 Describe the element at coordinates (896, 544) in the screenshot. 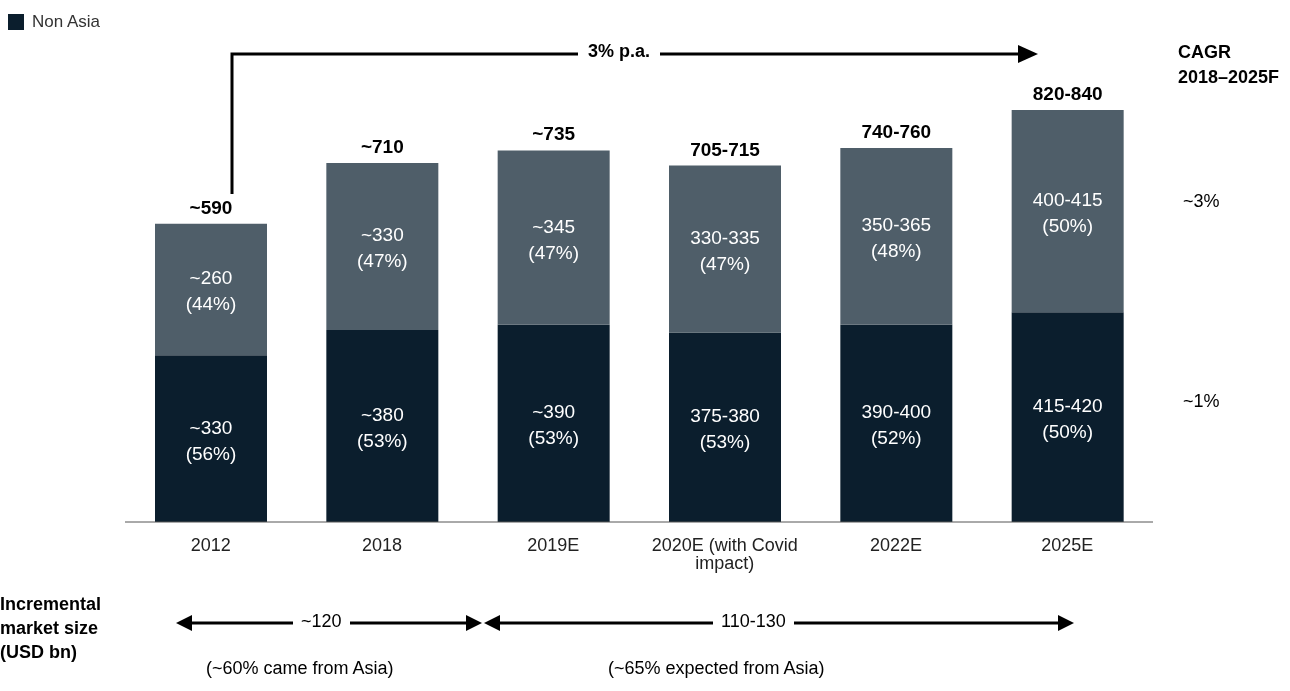

I see `x-tick-label: 2022E` at that location.